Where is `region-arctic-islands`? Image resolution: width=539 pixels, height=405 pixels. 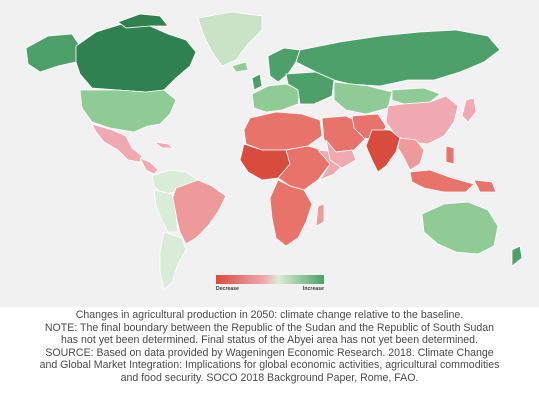 region-arctic-islands is located at coordinates (143, 21).